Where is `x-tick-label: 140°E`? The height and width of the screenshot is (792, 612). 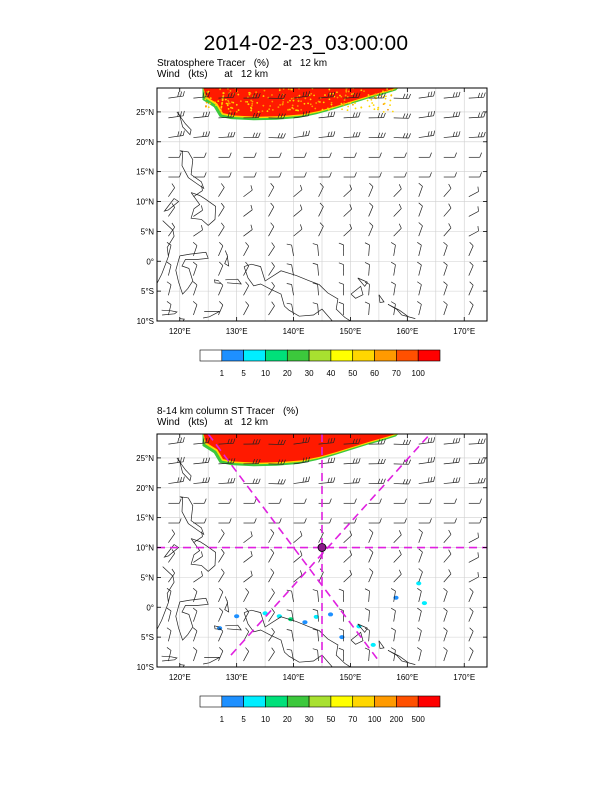 x-tick-label: 140°E is located at coordinates (294, 331).